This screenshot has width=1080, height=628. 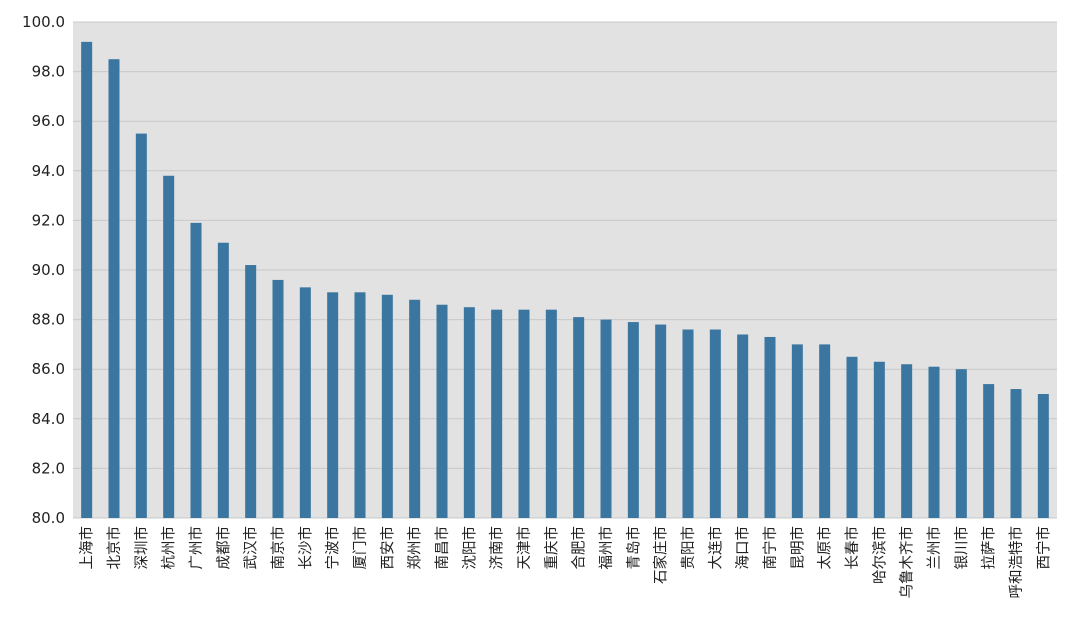 I want to click on y-tick-label: 90.0, so click(x=48, y=270).